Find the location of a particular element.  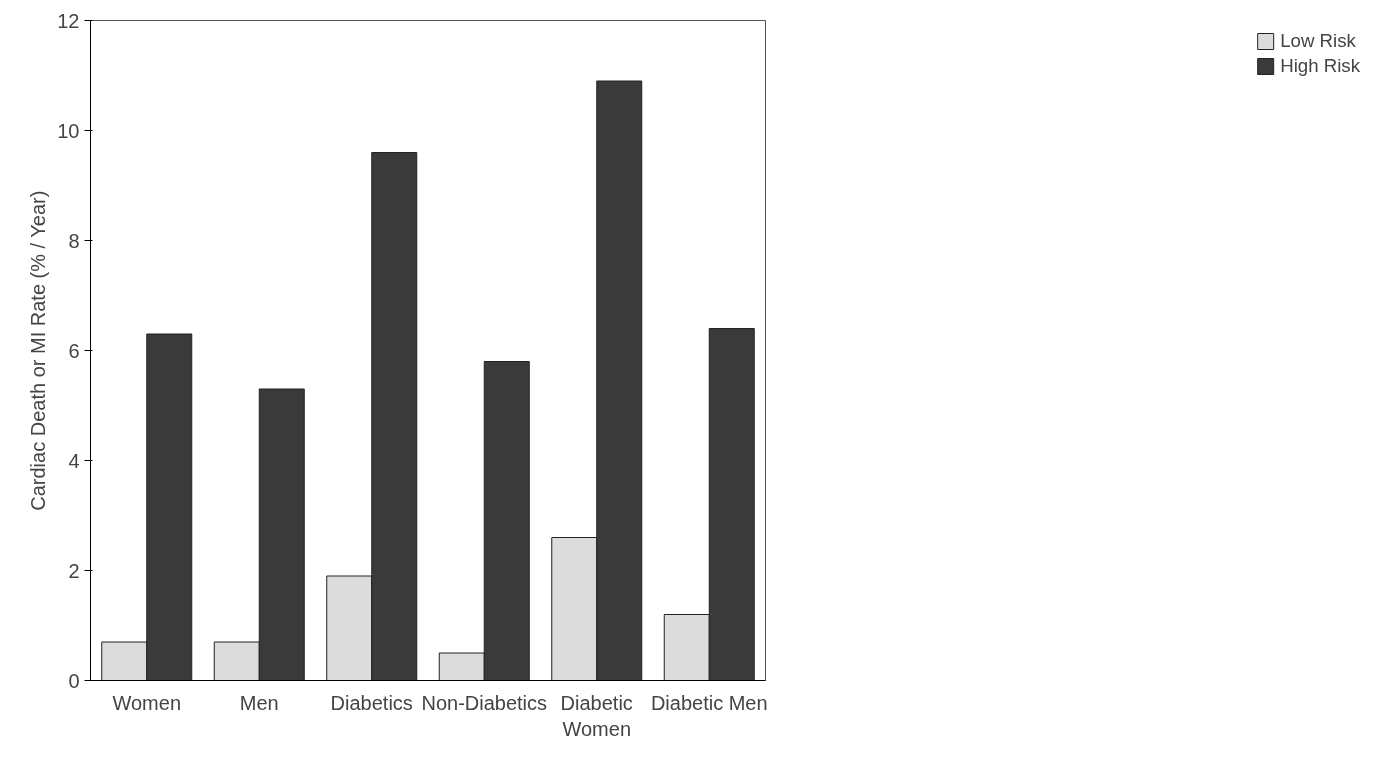

x-tick-label: Men is located at coordinates (259, 702).